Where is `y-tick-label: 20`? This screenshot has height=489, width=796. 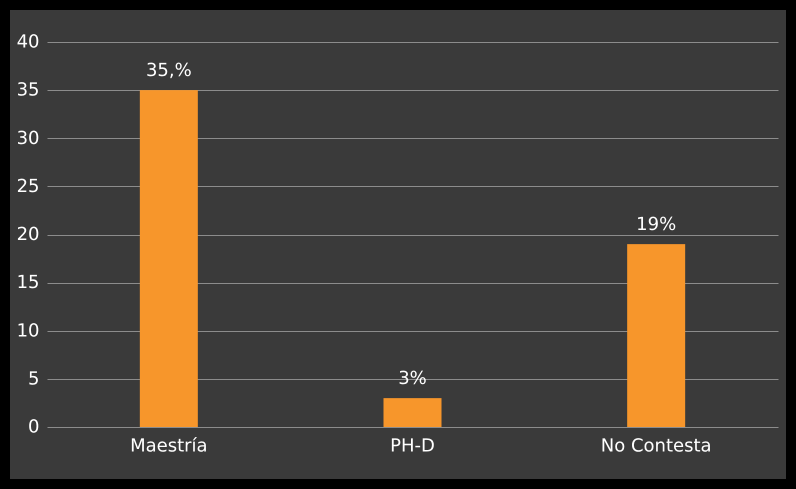 y-tick-label: 20 is located at coordinates (28, 234).